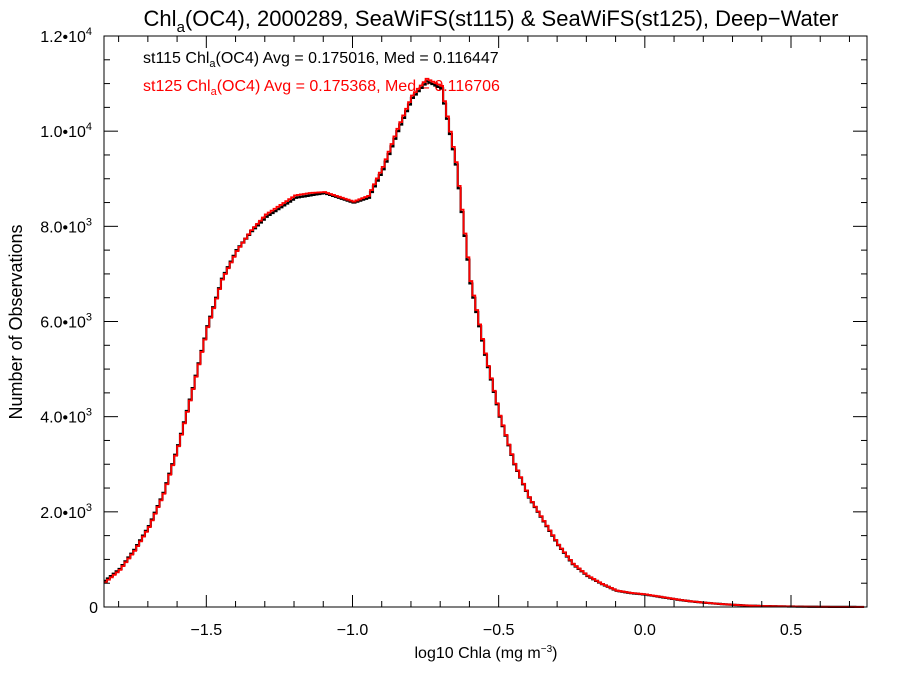 The width and height of the screenshot is (900, 675). I want to click on annotation-st125-pre: st125 Chl, so click(177, 86).